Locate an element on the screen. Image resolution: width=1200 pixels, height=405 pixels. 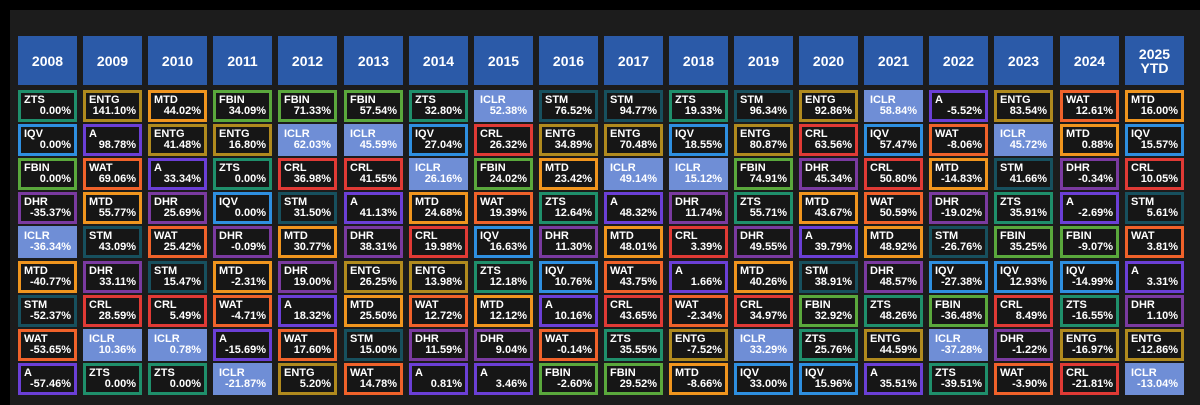
return-cell: IQV 0.00% is located at coordinates (47, 140).